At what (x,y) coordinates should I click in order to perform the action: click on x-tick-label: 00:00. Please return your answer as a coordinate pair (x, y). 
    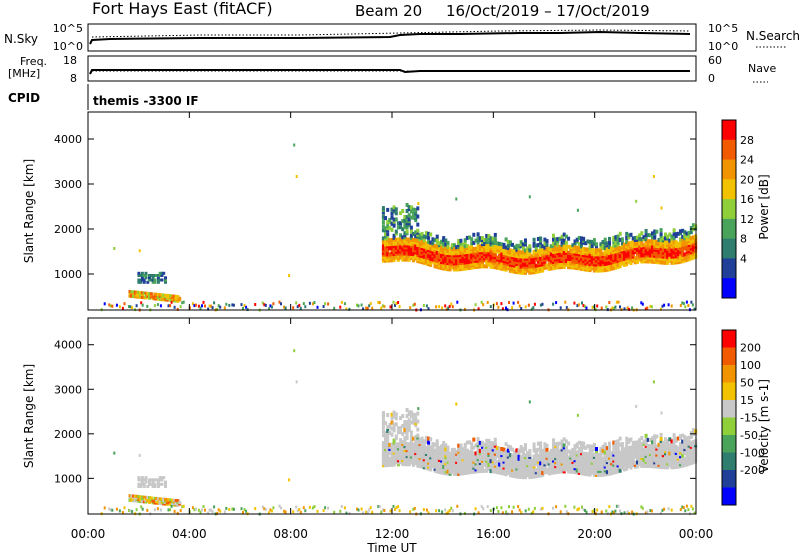
    Looking at the image, I should click on (88, 534).